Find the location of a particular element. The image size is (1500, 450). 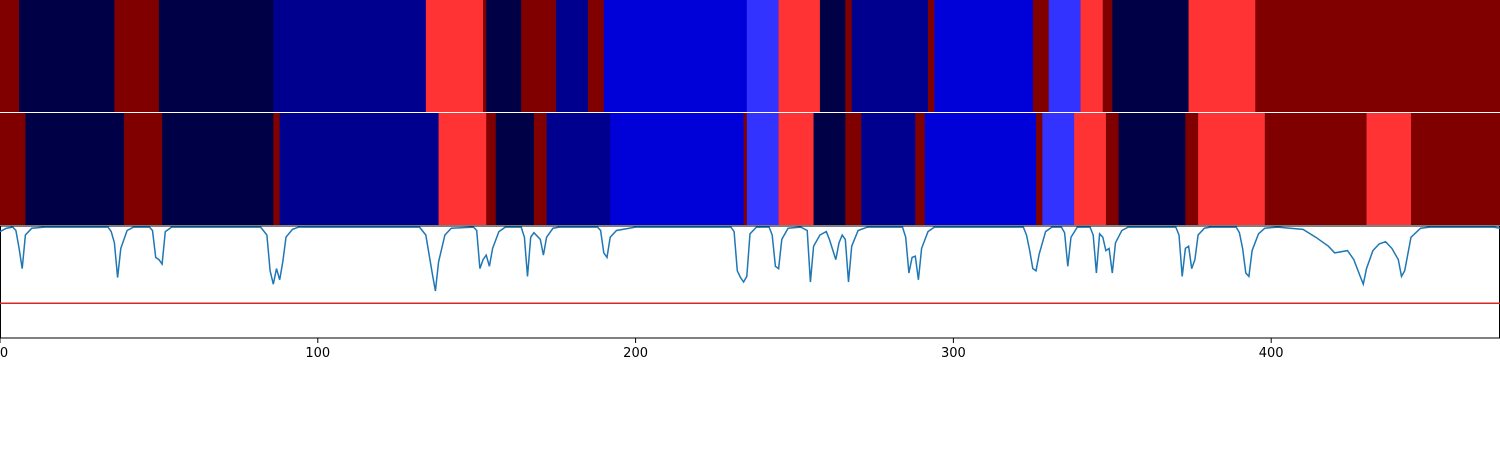

x-axis: 0 100 200 300 400 is located at coordinates (642, 349).